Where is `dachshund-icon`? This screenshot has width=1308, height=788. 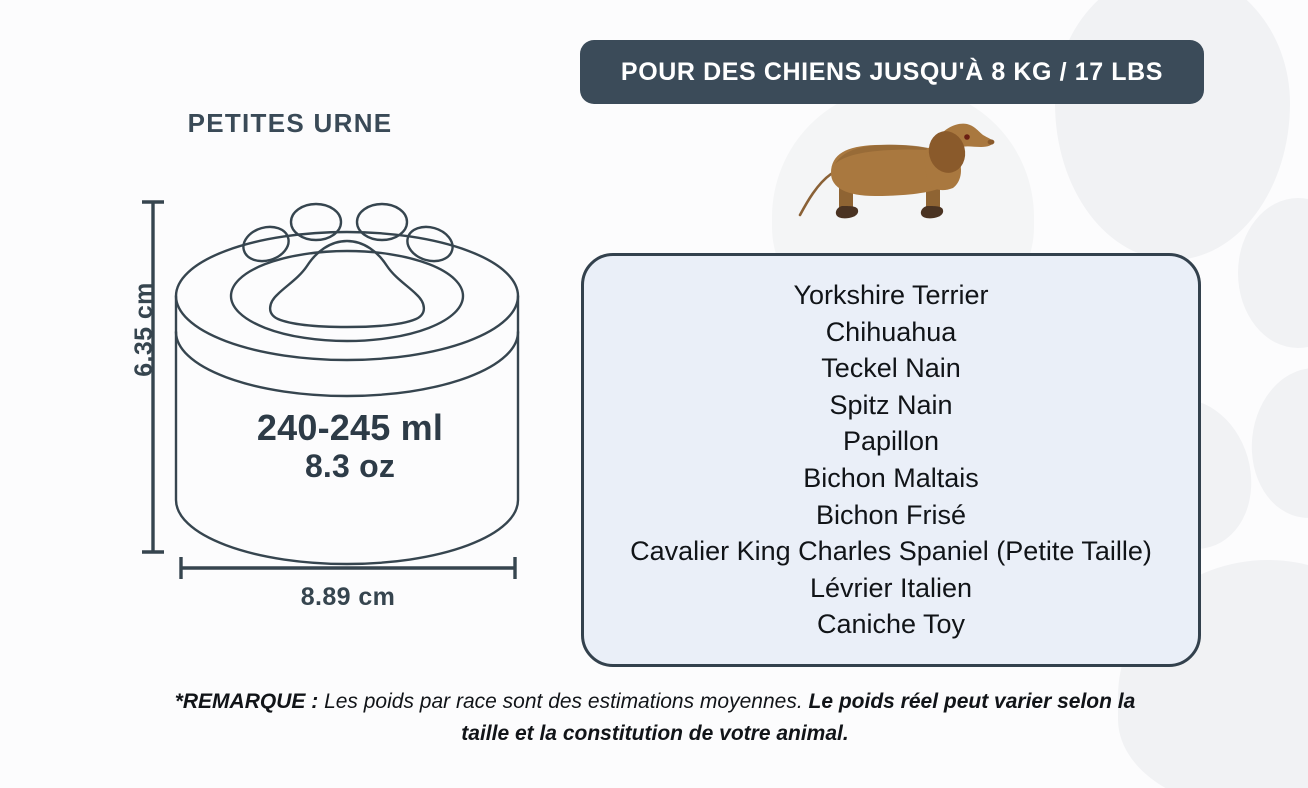 dachshund-icon is located at coordinates (895, 174).